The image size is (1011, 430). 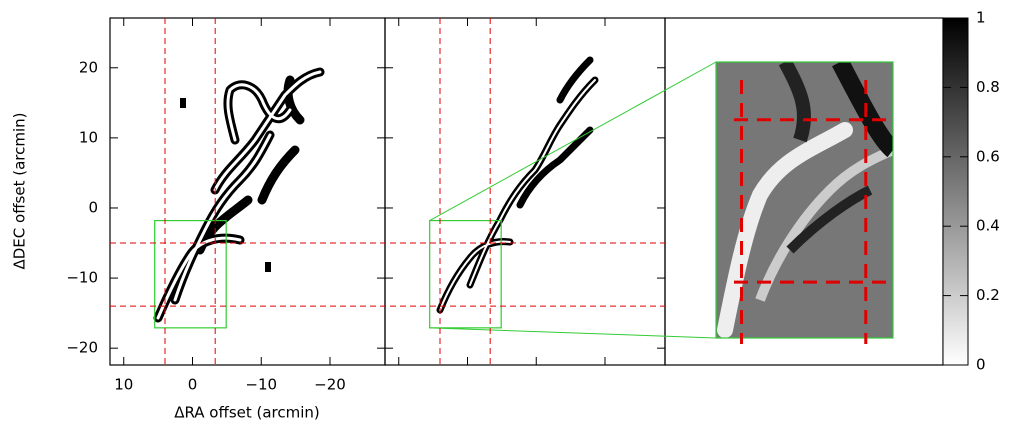 What do you see at coordinates (981, 18) in the screenshot?
I see `colorbar-tick-label: 1` at bounding box center [981, 18].